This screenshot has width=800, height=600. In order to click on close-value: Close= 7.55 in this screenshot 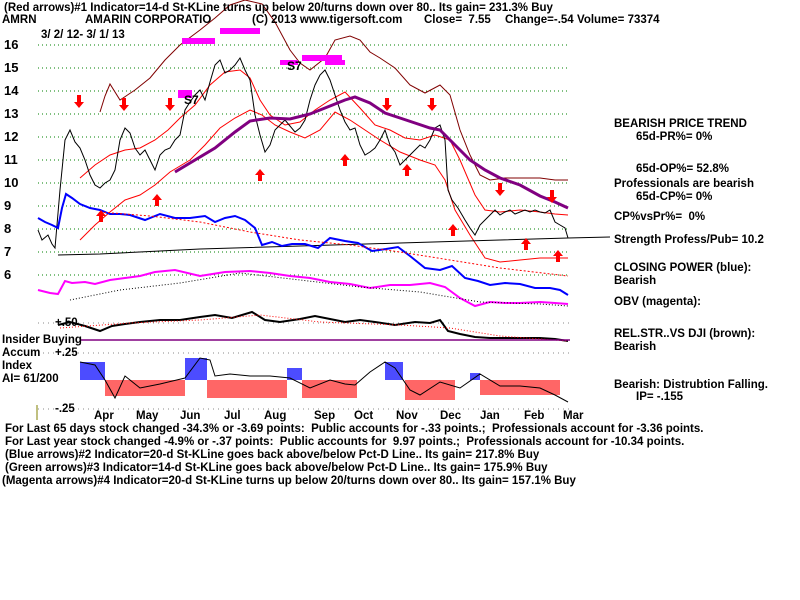, I will do `click(457, 20)`.